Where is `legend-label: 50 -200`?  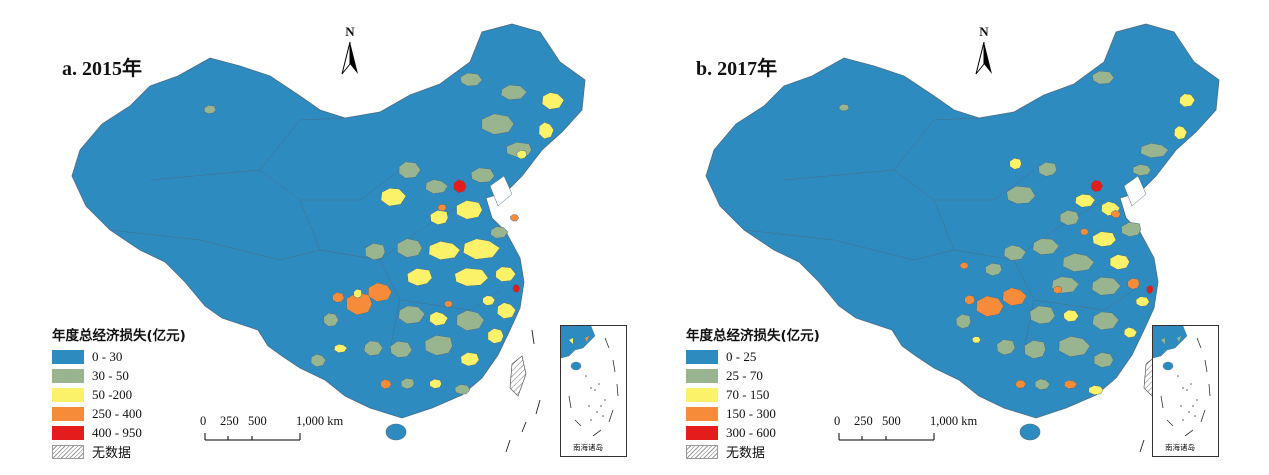
legend-label: 50 -200 is located at coordinates (112, 394).